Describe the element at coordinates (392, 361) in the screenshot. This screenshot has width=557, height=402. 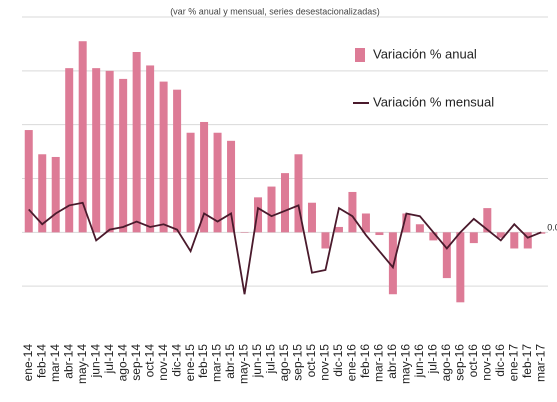
I see `x-tick-label: abr-16` at that location.